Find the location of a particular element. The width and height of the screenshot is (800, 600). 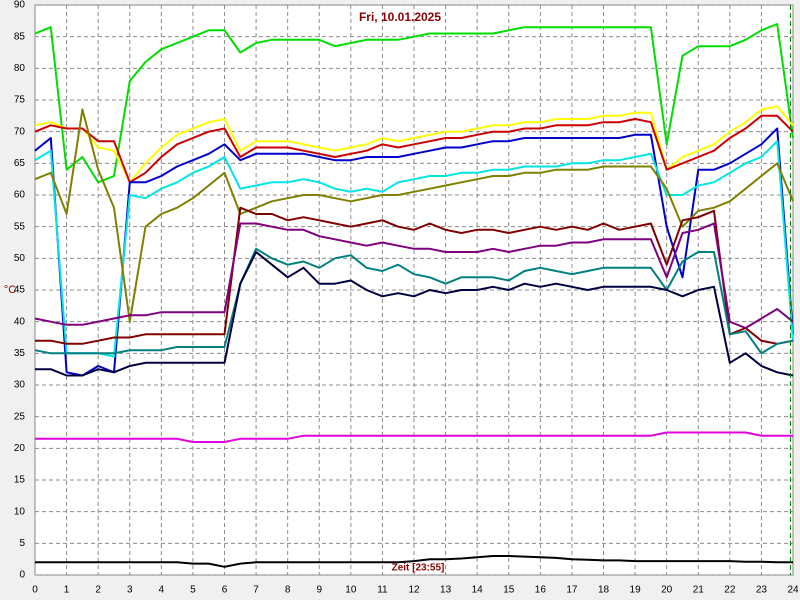

x-tick-label: 0 is located at coordinates (35, 590).